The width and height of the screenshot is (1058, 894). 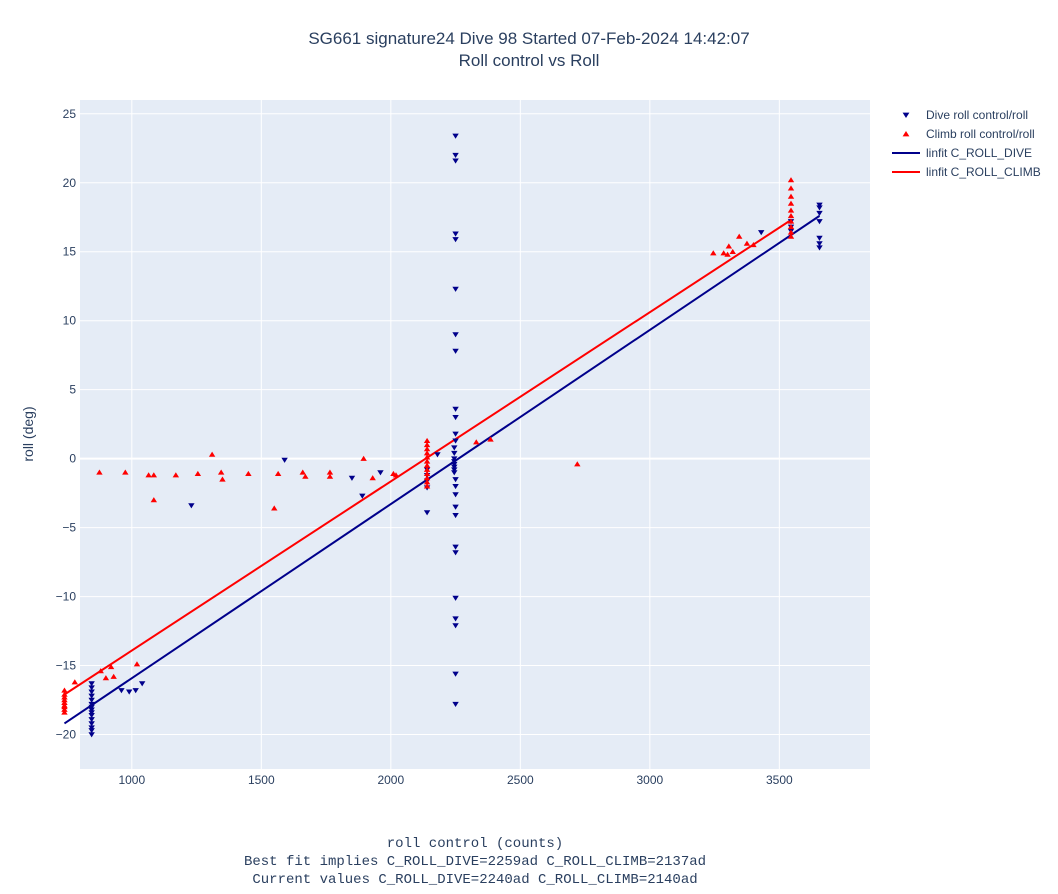 What do you see at coordinates (70, 114) in the screenshot?
I see `y-tick-label: 25` at bounding box center [70, 114].